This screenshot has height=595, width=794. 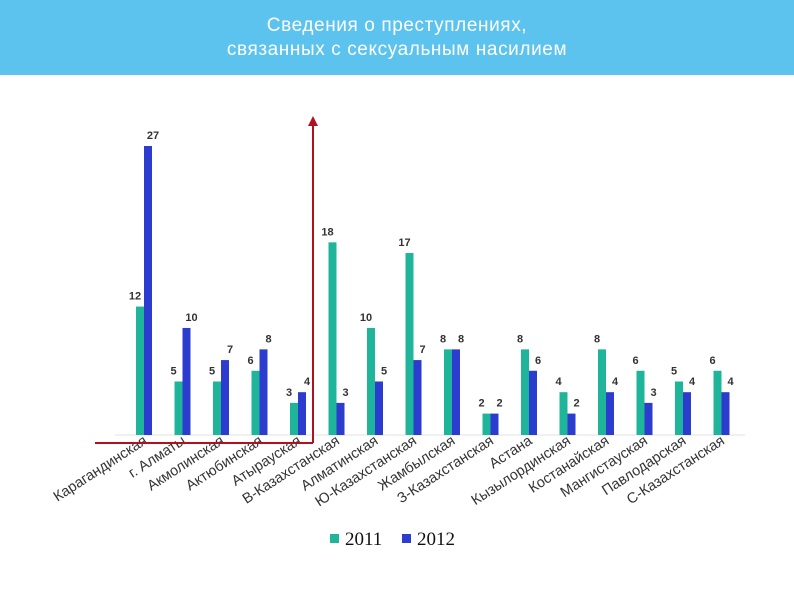 I want to click on value-label-2012-8: 7, so click(x=422, y=350).